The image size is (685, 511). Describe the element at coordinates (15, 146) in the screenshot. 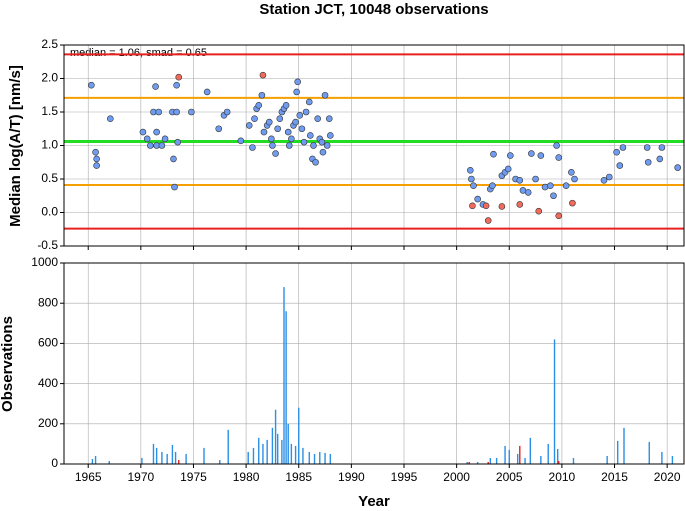

I see `y-axis-label: Median log(A/T) [nm/s]` at that location.